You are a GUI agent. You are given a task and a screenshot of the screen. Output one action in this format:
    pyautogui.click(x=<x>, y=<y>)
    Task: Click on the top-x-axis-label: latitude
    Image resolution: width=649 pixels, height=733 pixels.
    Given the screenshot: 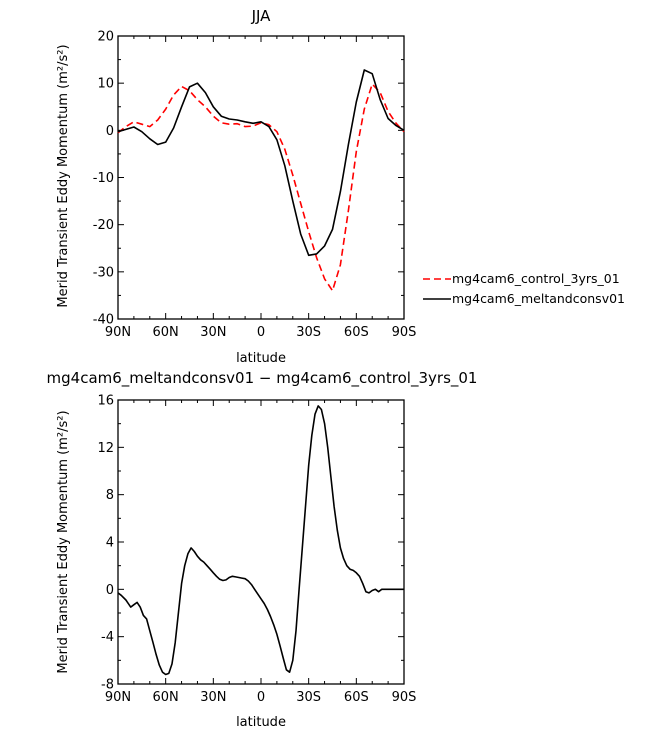 What is the action you would take?
    pyautogui.click(x=261, y=358)
    